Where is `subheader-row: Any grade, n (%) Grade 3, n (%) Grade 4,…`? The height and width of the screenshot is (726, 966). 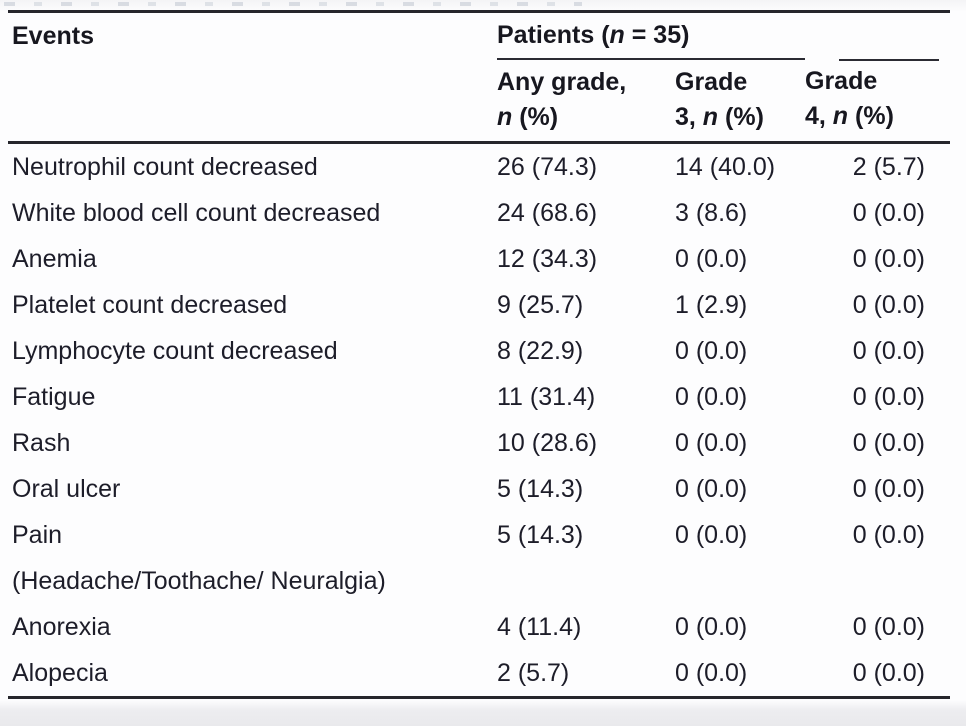 subheader-row: Any grade, n (%) Grade 3, n (%) Grade 4,… is located at coordinates (479, 101).